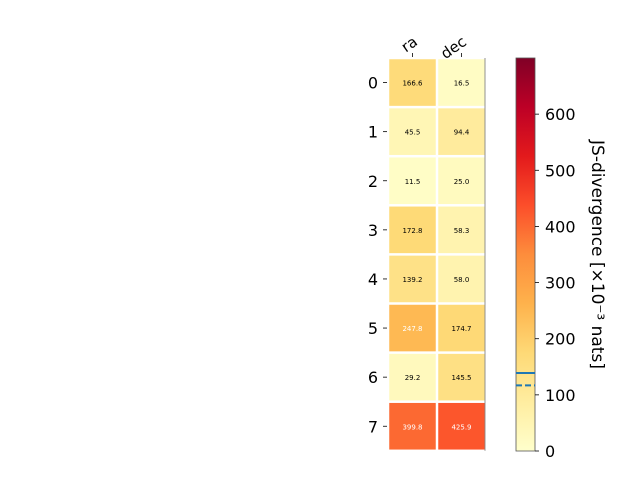 This screenshot has width=640, height=480. I want to click on cell-value-label: 29.2, so click(413, 378).